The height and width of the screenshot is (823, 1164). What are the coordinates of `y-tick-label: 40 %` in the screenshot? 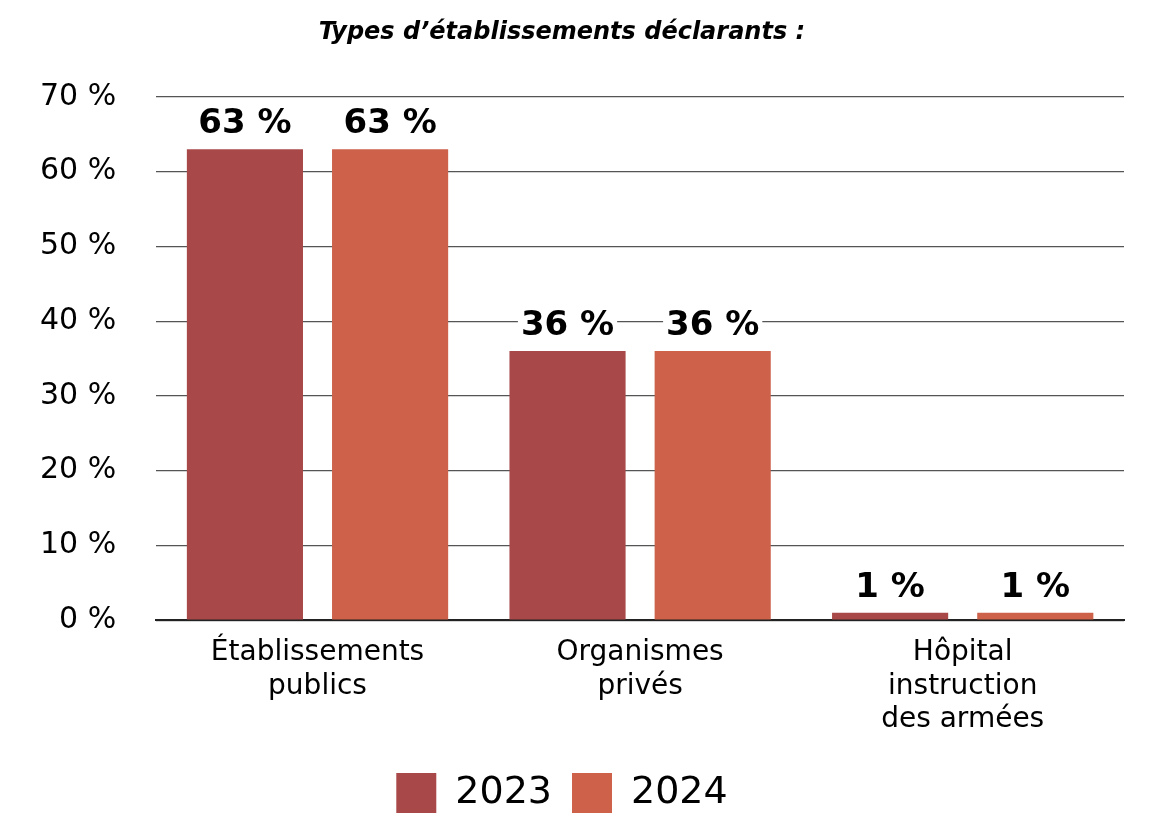 It's located at (78, 318).